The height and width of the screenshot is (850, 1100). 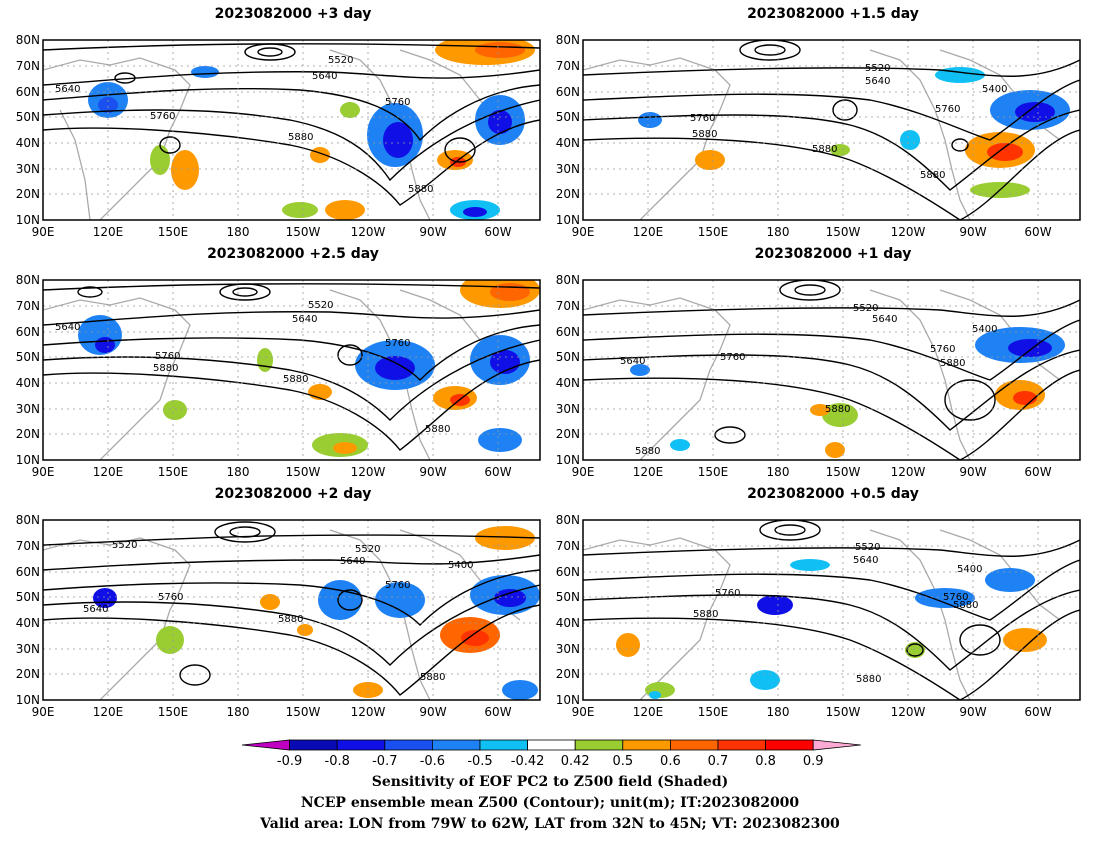 I want to click on colorbar-tick-label: 0.5, so click(x=622, y=761).